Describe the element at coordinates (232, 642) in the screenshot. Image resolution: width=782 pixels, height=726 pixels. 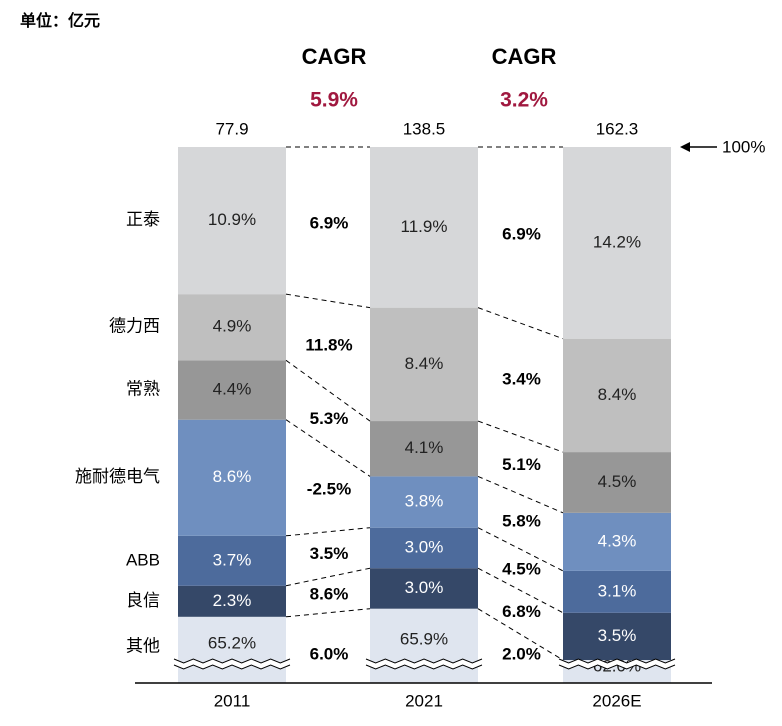
I see `value-label: 65.2%` at that location.